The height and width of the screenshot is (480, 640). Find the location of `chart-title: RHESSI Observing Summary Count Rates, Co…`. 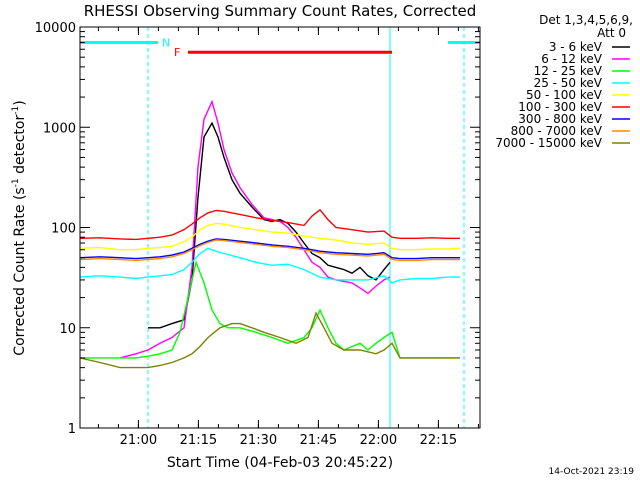

chart-title: RHESSI Observing Summary Count Rates, Co… is located at coordinates (280, 11).